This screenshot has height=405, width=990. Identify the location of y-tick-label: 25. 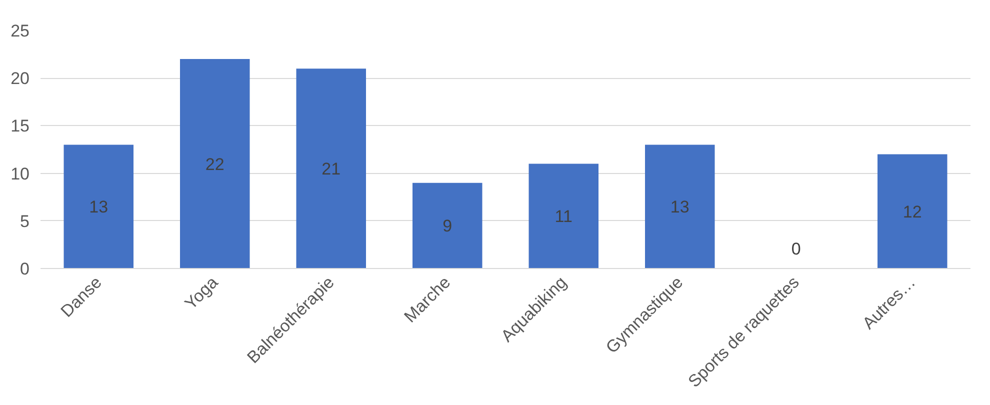
(20, 31).